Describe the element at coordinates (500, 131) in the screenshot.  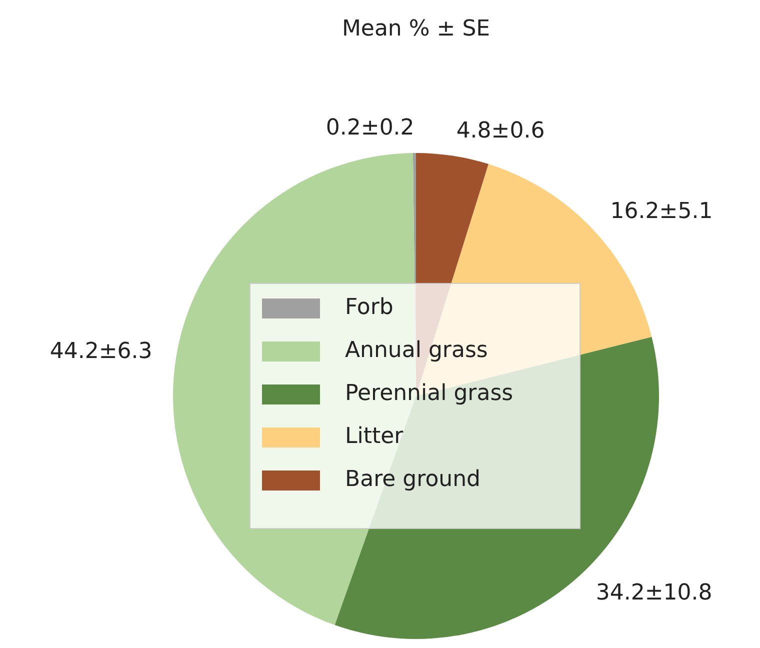
I see `data-label: 4.8±0.6` at that location.